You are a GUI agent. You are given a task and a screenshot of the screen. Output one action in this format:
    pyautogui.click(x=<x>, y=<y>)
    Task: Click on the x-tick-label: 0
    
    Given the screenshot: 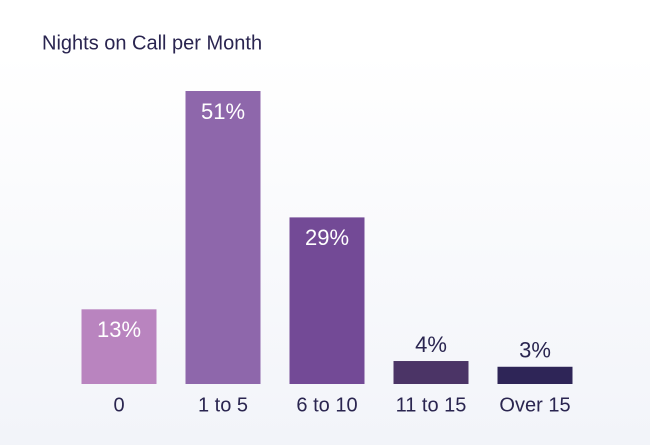 What is the action you would take?
    pyautogui.click(x=118, y=405)
    